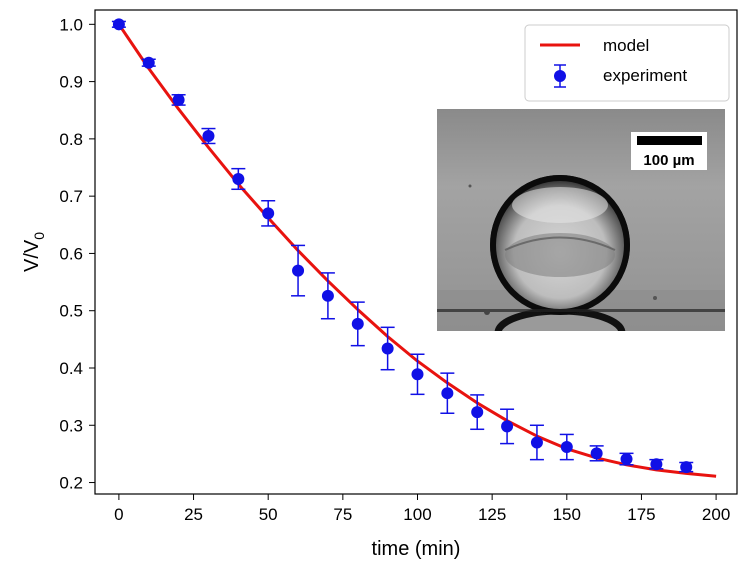 This screenshot has width=740, height=562. Describe the element at coordinates (39, 236) in the screenshot. I see `y-axis-label-sub: 0` at that location.